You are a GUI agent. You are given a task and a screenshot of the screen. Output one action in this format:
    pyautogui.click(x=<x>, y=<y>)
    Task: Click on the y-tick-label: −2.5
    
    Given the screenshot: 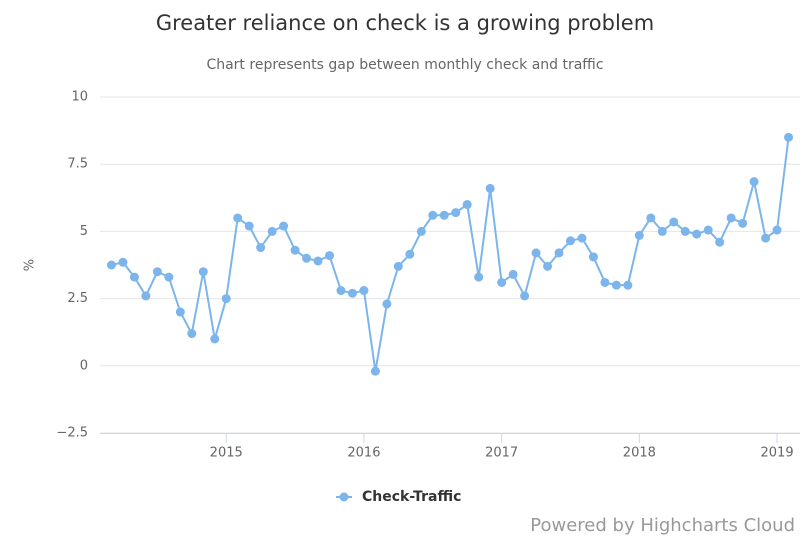 What is the action you would take?
    pyautogui.click(x=72, y=433)
    